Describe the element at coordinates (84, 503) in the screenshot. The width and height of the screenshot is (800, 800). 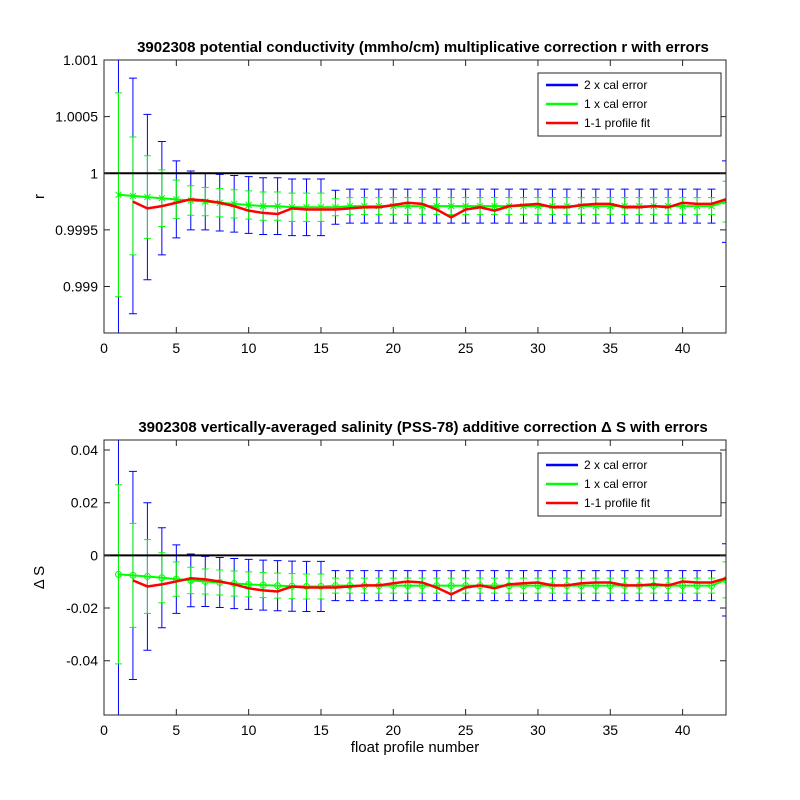
I see `y-tick-label: 0.02` at that location.